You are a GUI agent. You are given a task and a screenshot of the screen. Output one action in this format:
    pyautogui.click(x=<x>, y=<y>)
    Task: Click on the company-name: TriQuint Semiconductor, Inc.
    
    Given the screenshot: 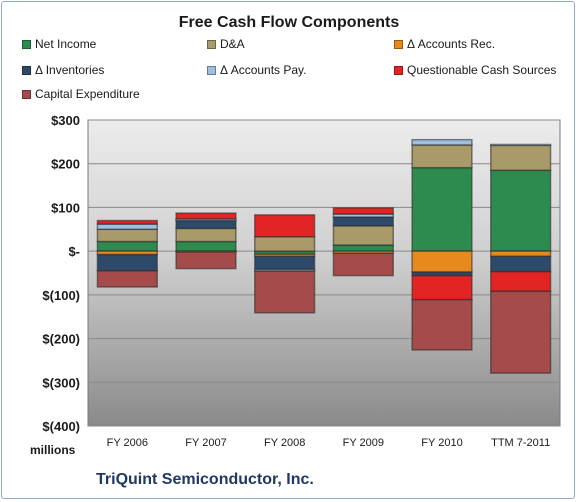 What is the action you would take?
    pyautogui.click(x=205, y=479)
    